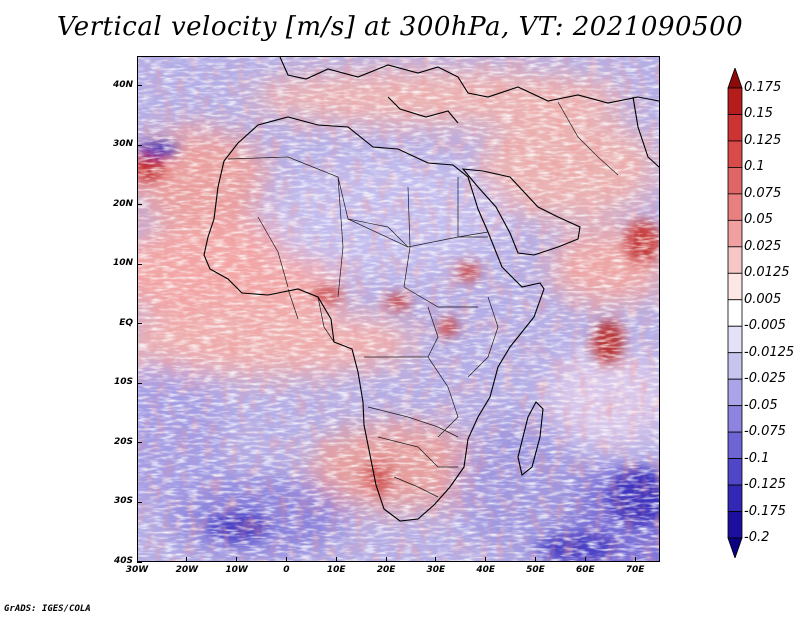 The height and width of the screenshot is (618, 800). What do you see at coordinates (763, 299) in the screenshot?
I see `colorbar-label: 0.005` at bounding box center [763, 299].